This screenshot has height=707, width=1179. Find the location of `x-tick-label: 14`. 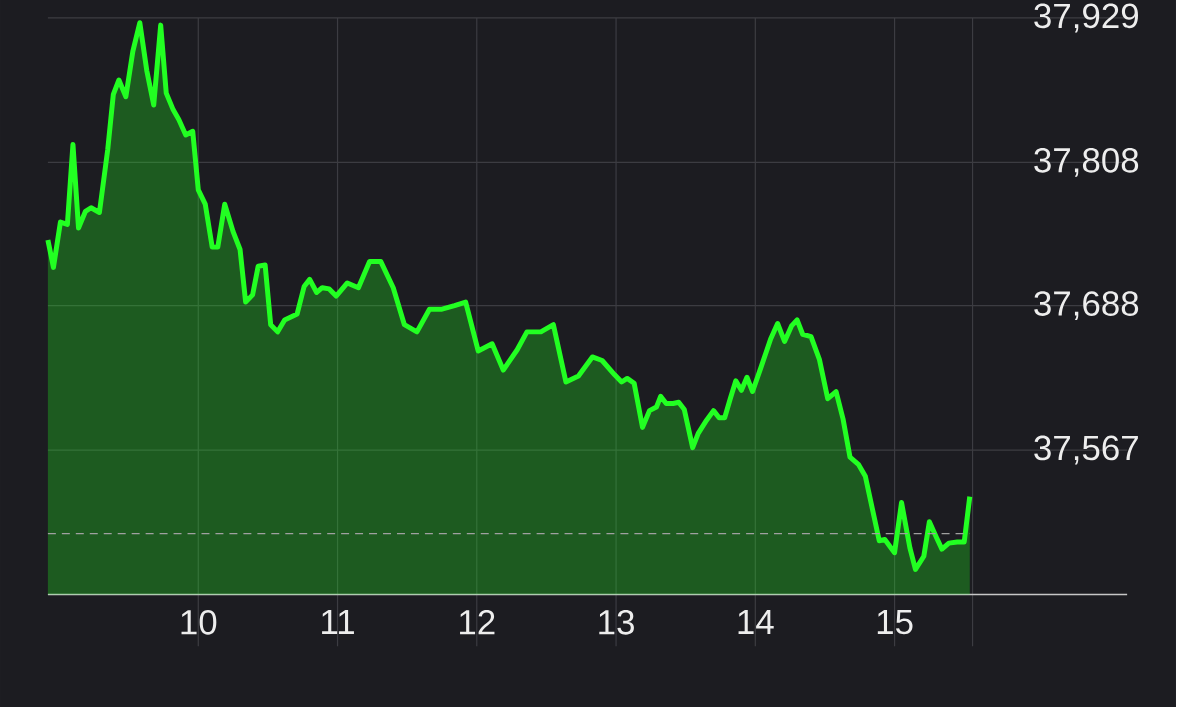

x-tick-label: 14 is located at coordinates (756, 621).